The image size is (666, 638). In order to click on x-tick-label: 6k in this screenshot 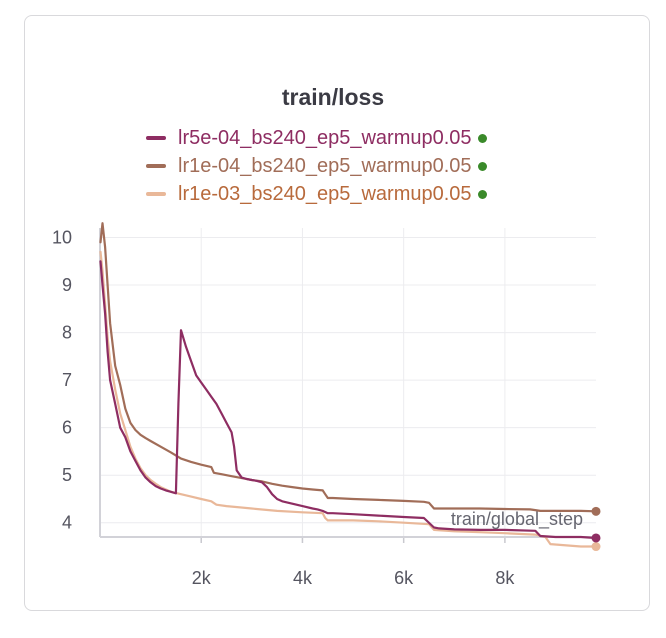, I will do `click(404, 578)`.